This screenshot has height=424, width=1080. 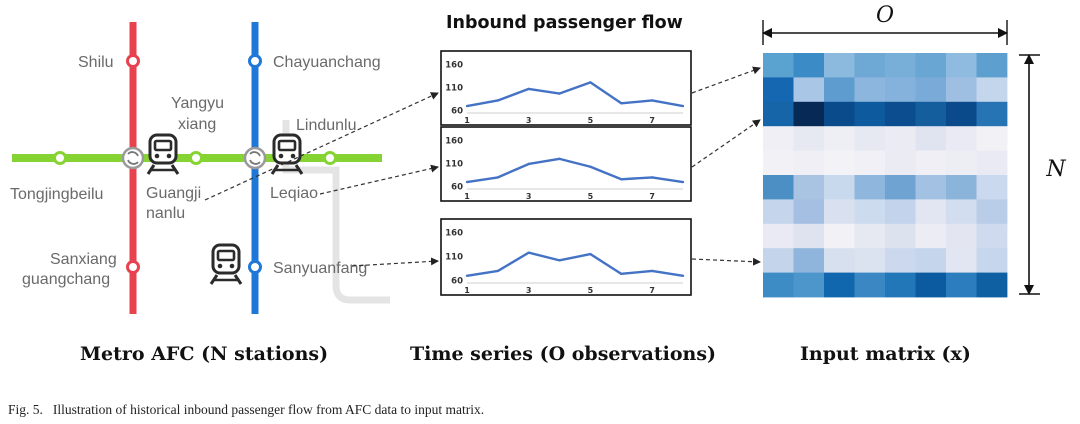 What do you see at coordinates (226, 264) in the screenshot?
I see `train-icon` at bounding box center [226, 264].